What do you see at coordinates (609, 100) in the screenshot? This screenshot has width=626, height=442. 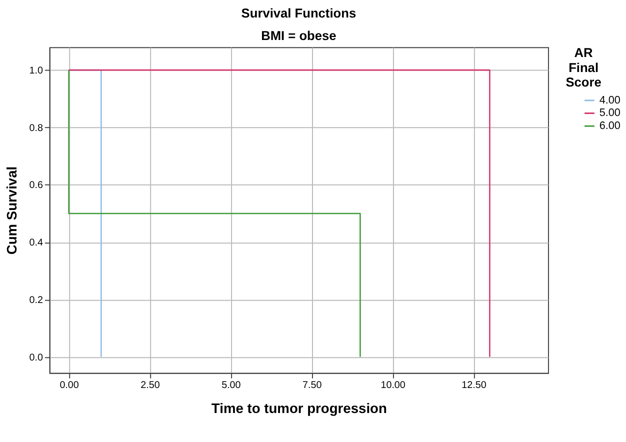 I see `legend-label: 4.00` at bounding box center [609, 100].